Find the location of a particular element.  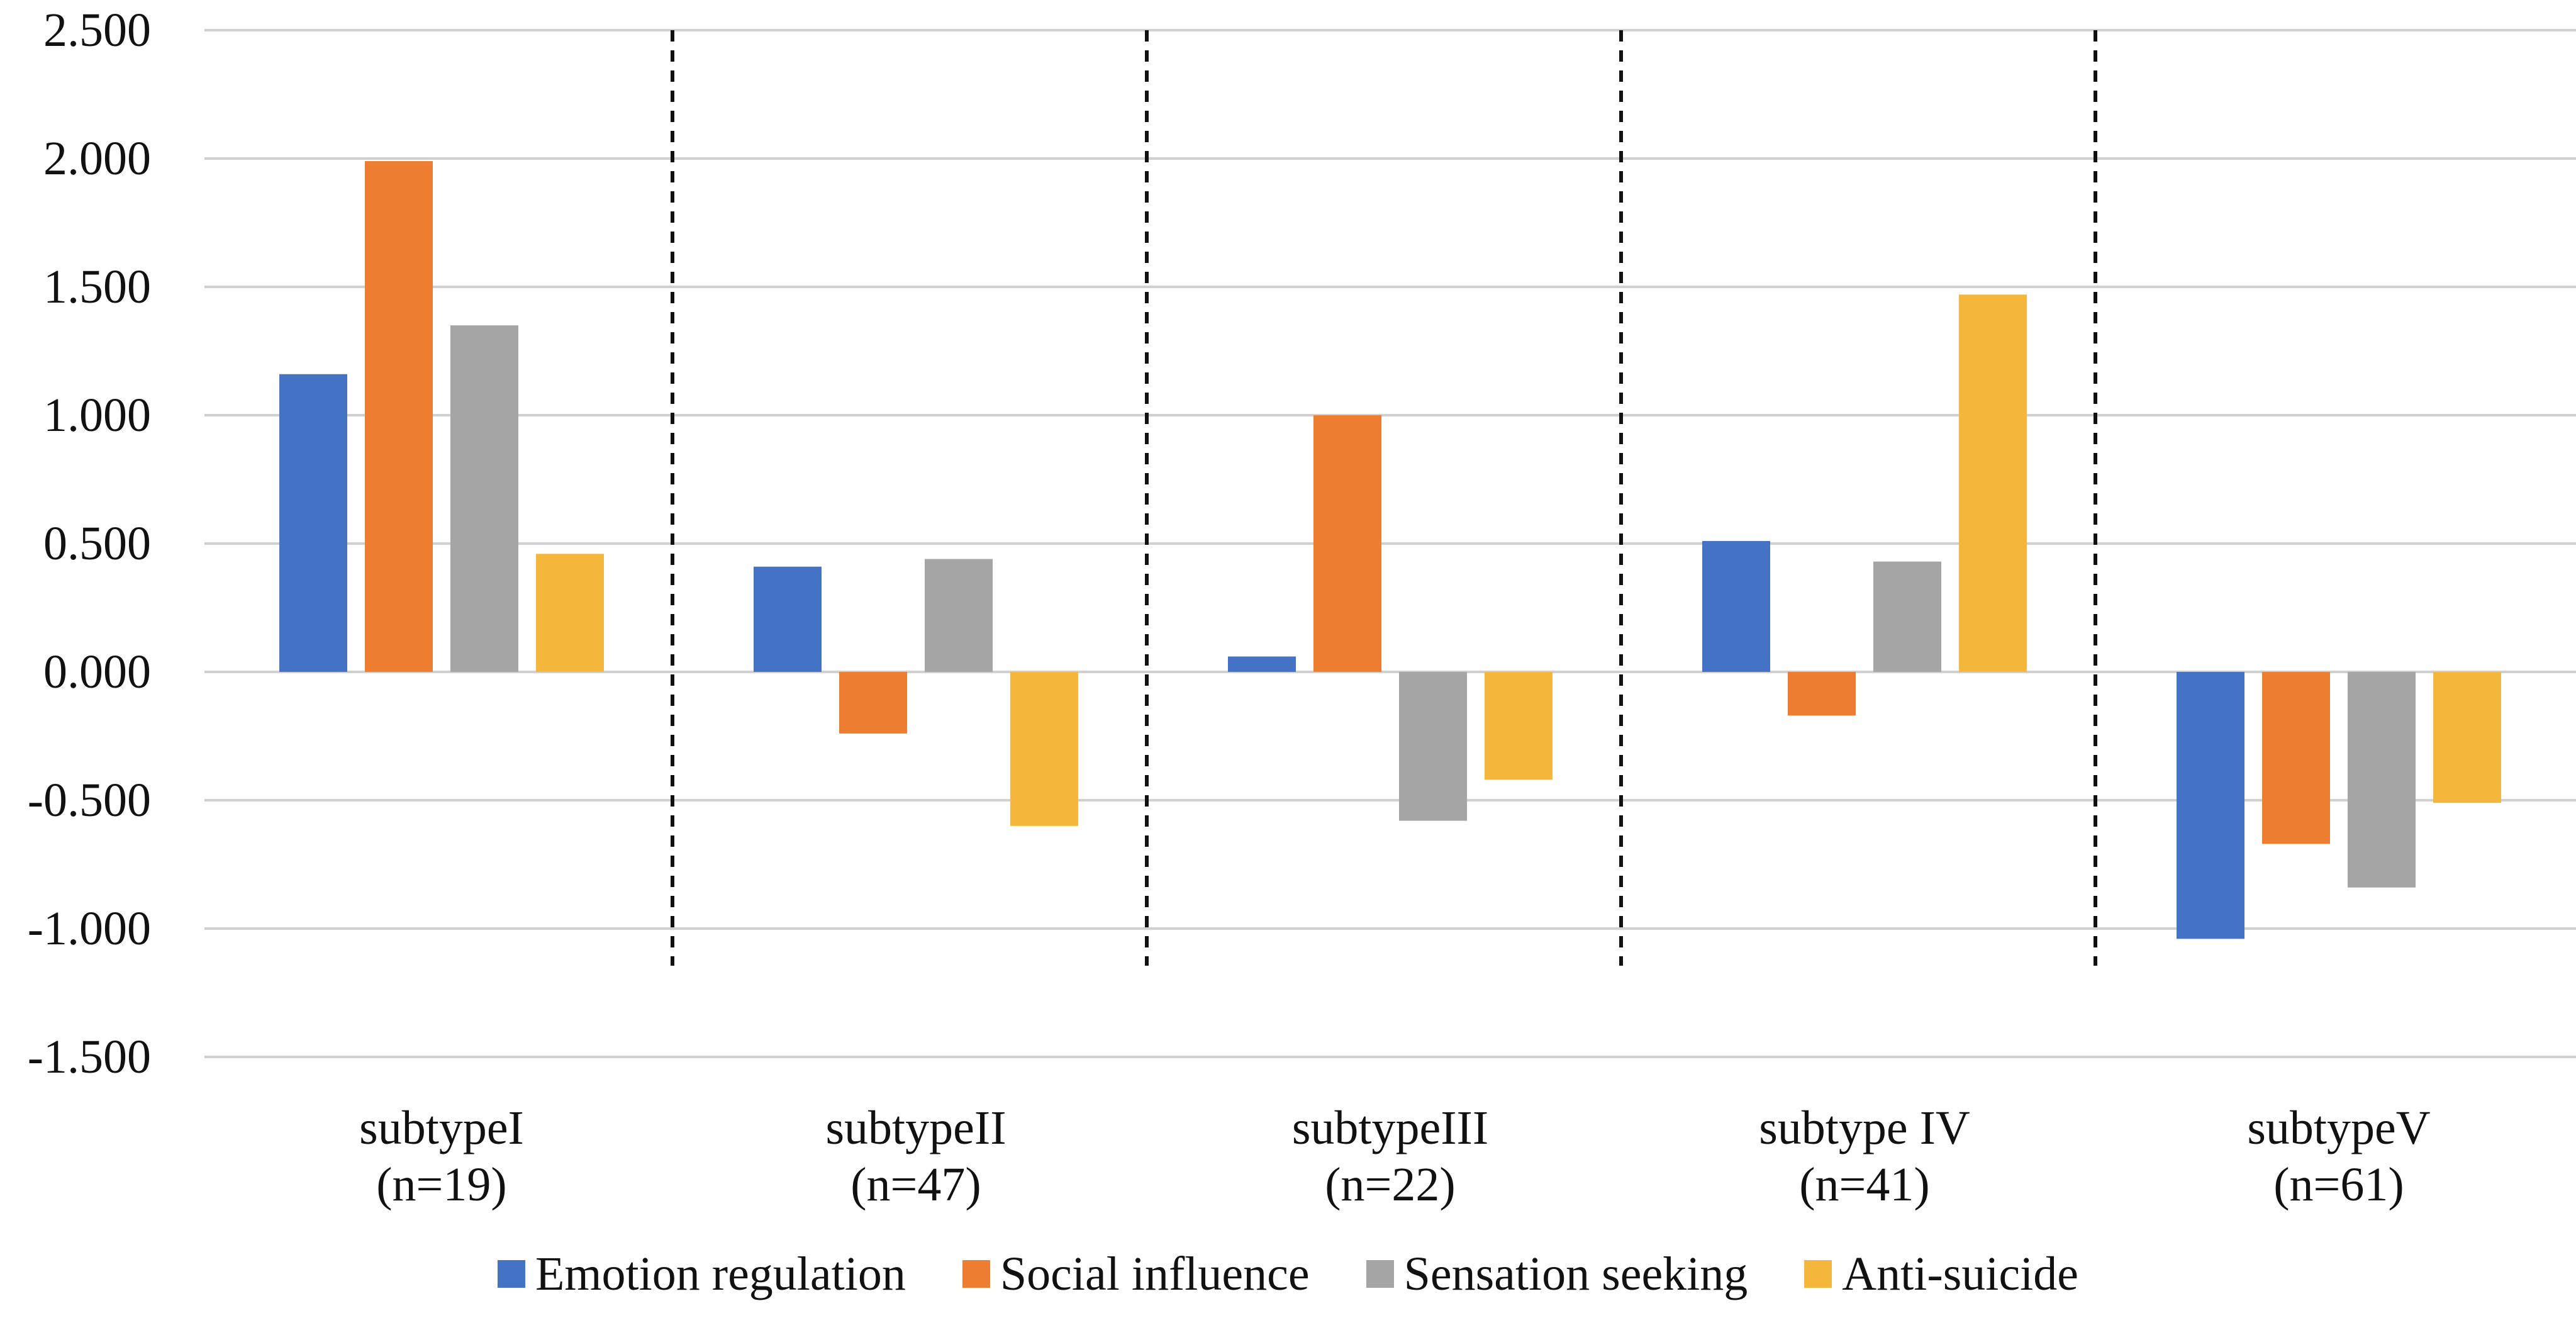

y-tick-label: -0.500 is located at coordinates (89, 800).